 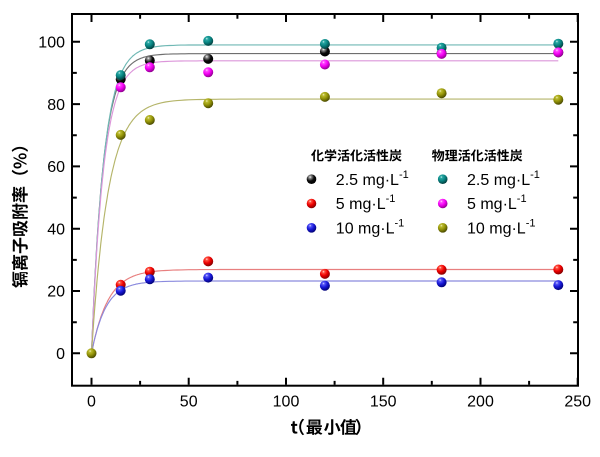 What do you see at coordinates (383, 402) in the screenshot?
I see `svg-text: 150` at bounding box center [383, 402].